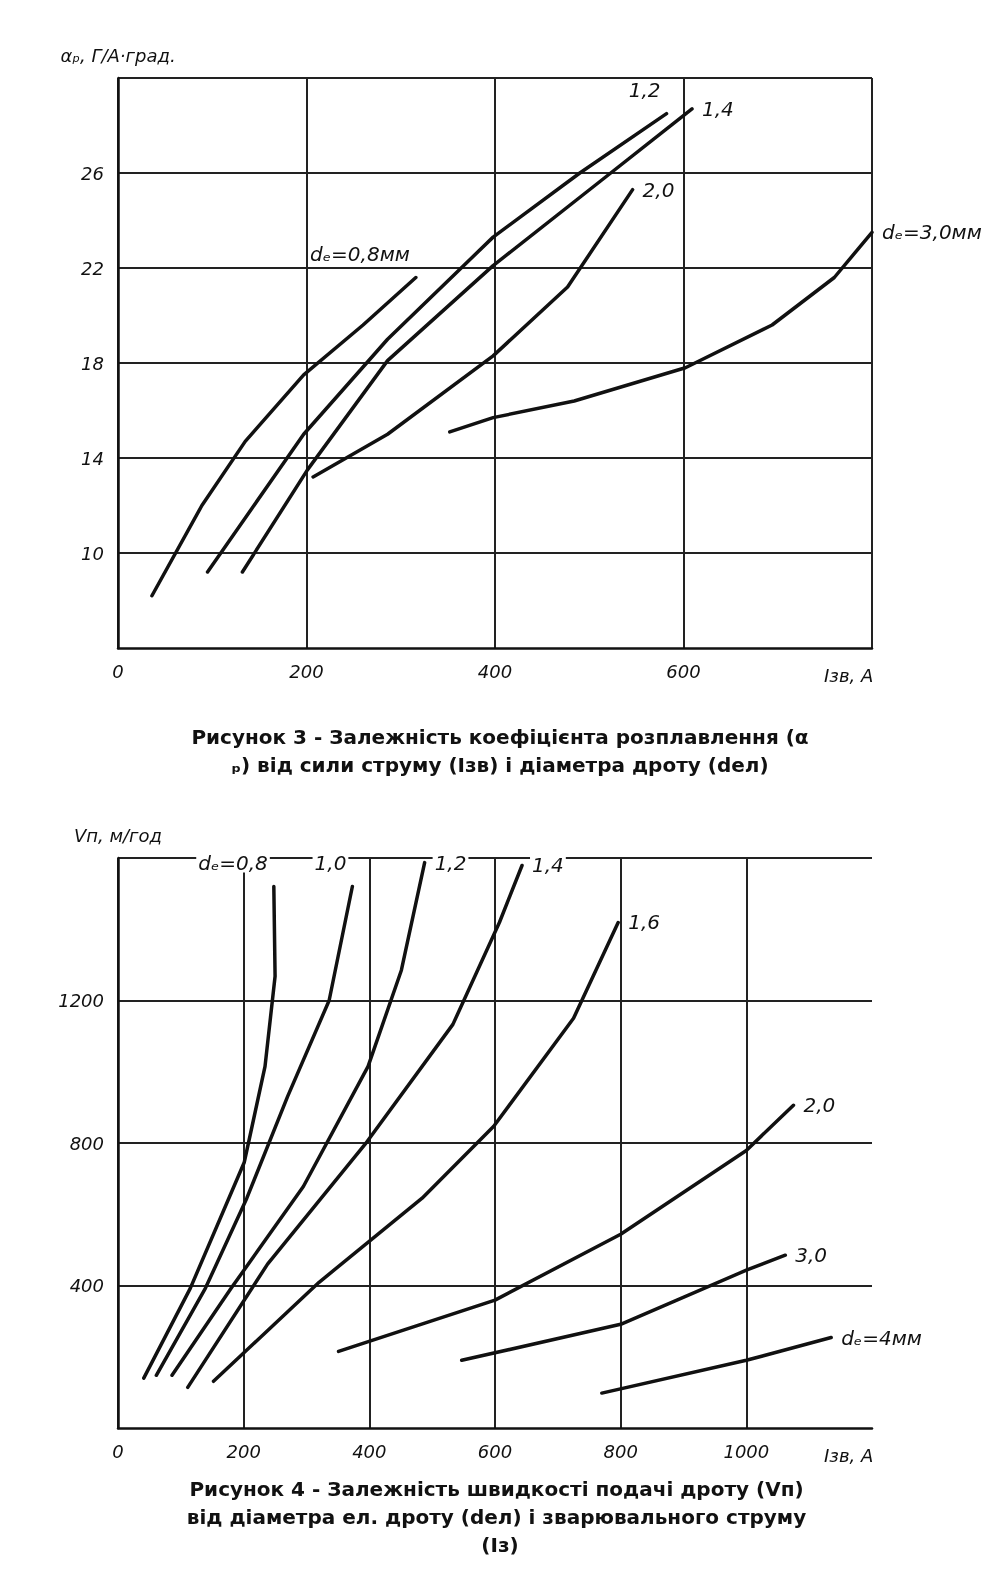 Image resolution: width=1000 pixels, height=1579 pixels. Describe the element at coordinates (500, 751) in the screenshot. I see `text: Рисунок 3 - Залежність коефіцієнта розплавлення (αₚ) від сили струму (Iзв) і діаметра дроту (dел)` at that location.